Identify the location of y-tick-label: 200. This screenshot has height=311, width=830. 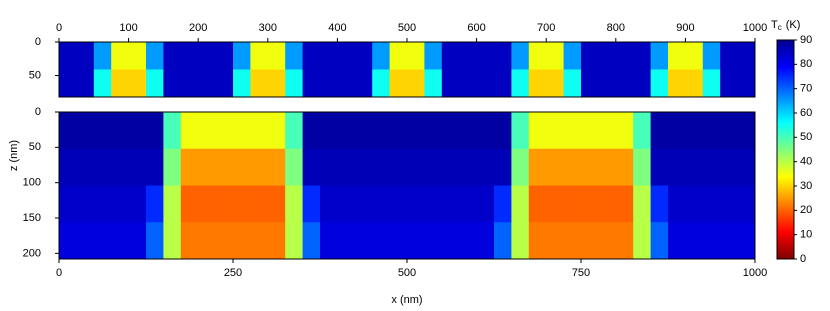
(32, 253).